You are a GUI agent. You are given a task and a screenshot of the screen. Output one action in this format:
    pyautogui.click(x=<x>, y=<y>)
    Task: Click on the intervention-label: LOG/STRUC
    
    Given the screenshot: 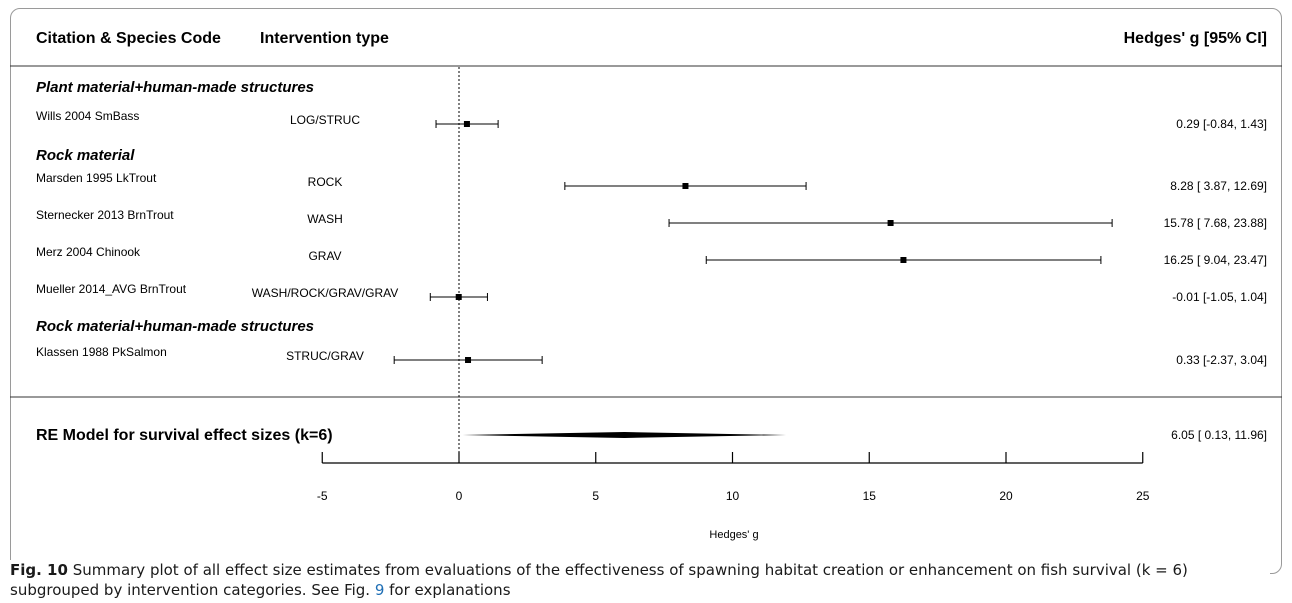 What is the action you would take?
    pyautogui.click(x=325, y=120)
    